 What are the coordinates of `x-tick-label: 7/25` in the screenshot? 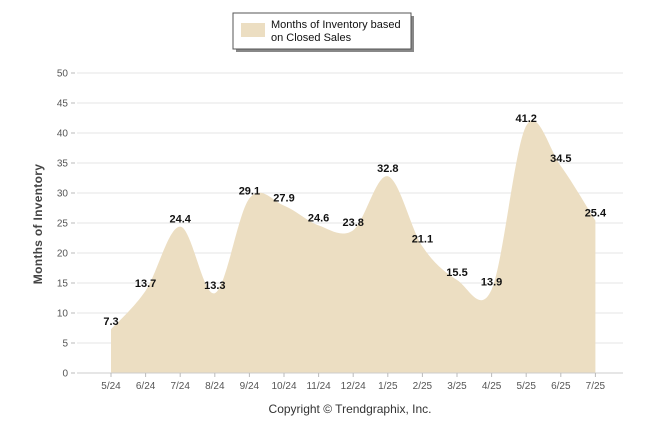 It's located at (596, 386).